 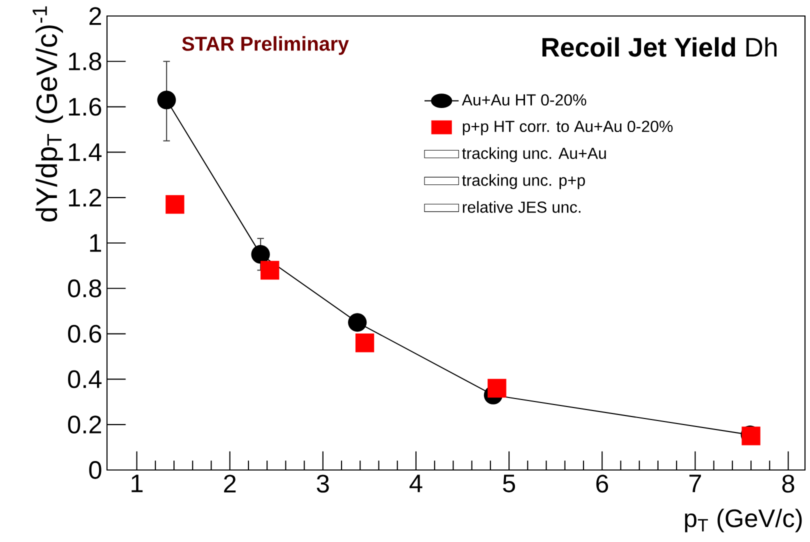 I want to click on y-axis-title: dY/dp$_{T}$ (GeV/c)$^{-1}$, so click(x=47, y=114).